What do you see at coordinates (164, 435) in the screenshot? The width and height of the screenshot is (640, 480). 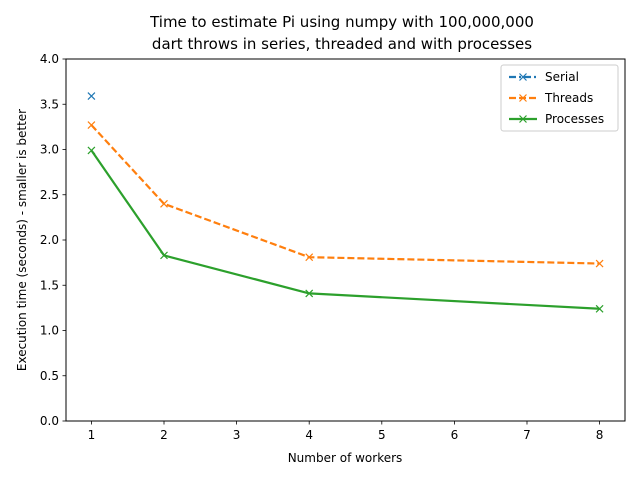 I see `x-tick-label-1: 2` at bounding box center [164, 435].